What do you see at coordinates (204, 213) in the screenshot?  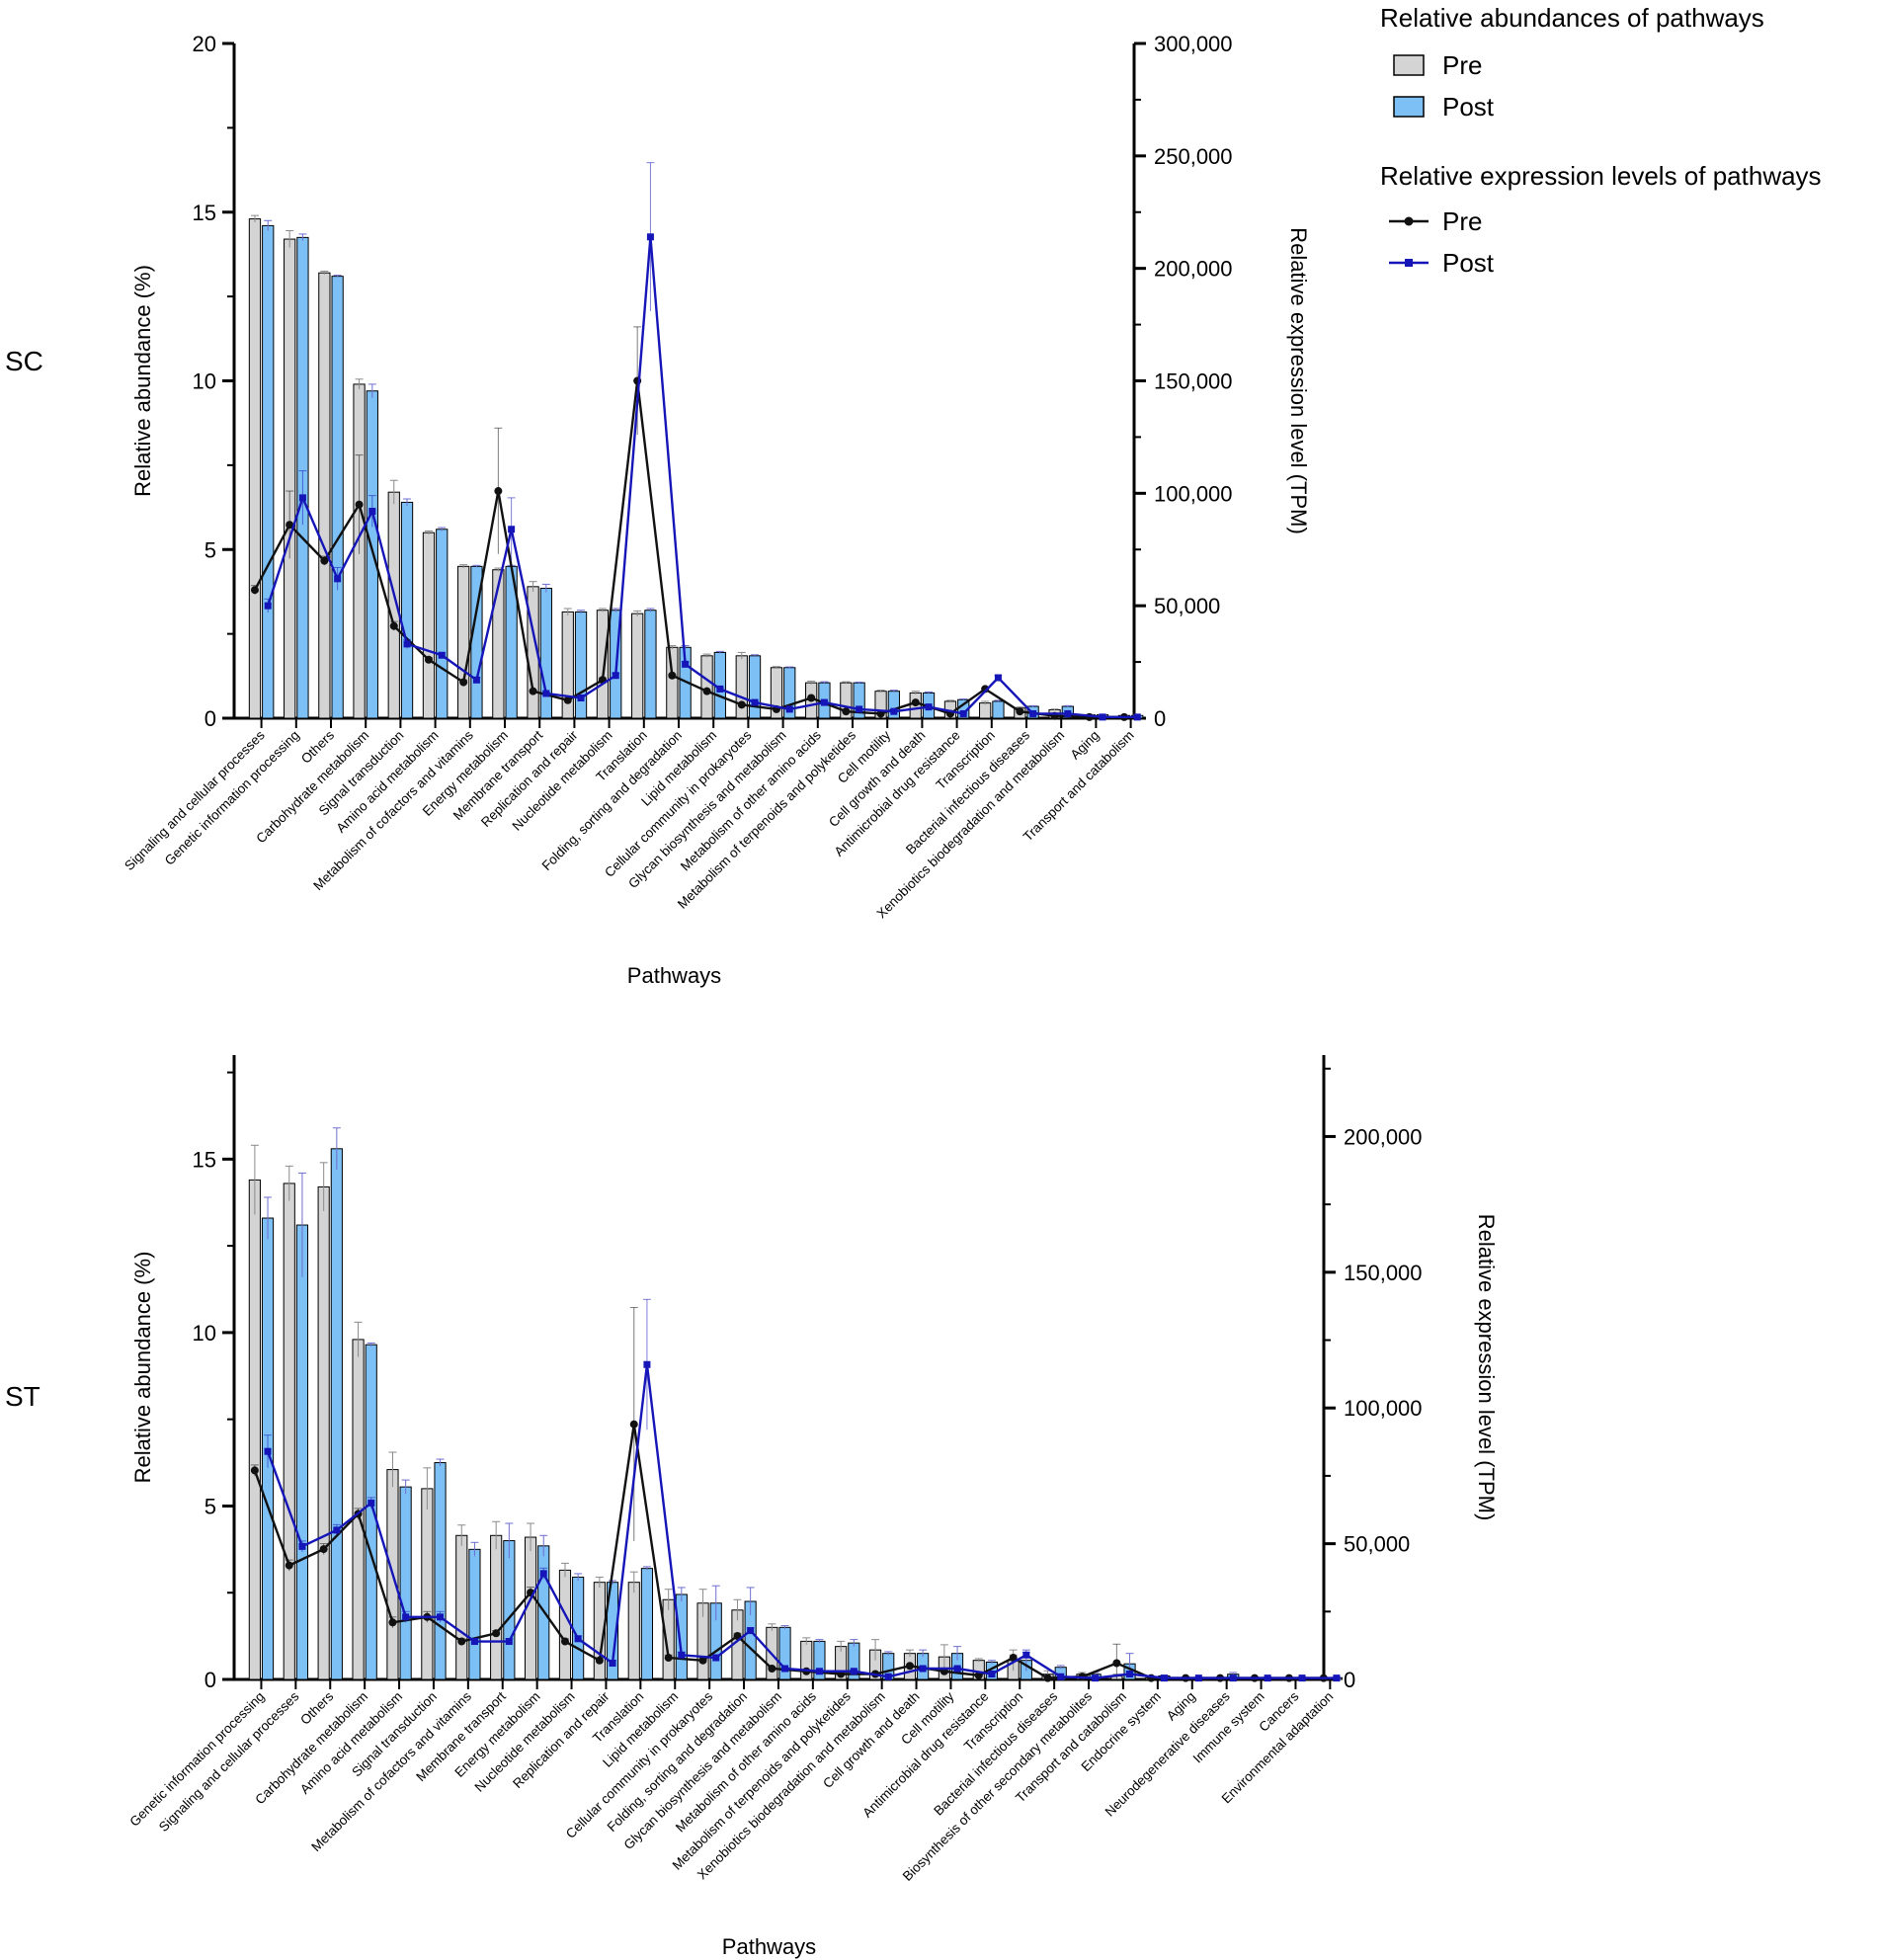 I see `sc-y-tick-label: 15` at bounding box center [204, 213].